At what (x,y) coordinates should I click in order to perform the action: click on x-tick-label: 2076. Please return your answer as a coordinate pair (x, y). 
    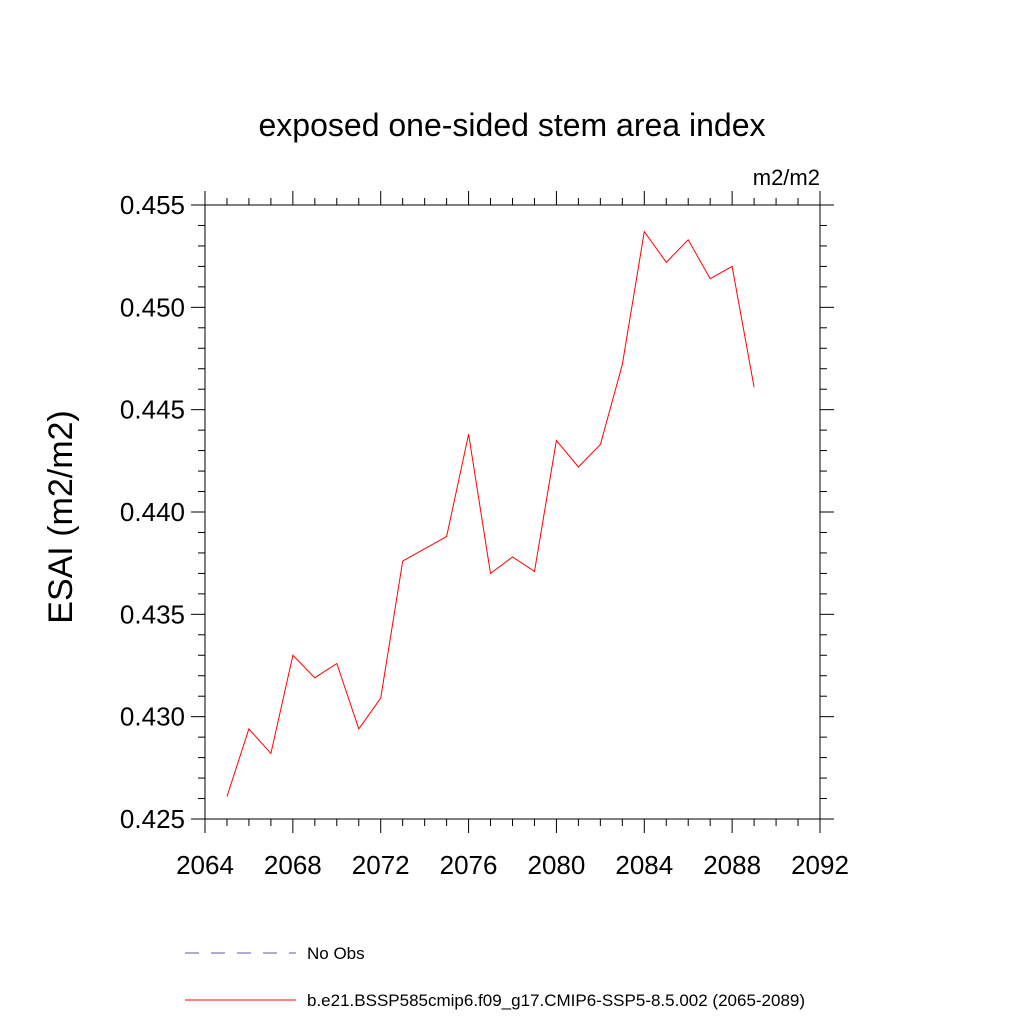
    Looking at the image, I should click on (469, 865).